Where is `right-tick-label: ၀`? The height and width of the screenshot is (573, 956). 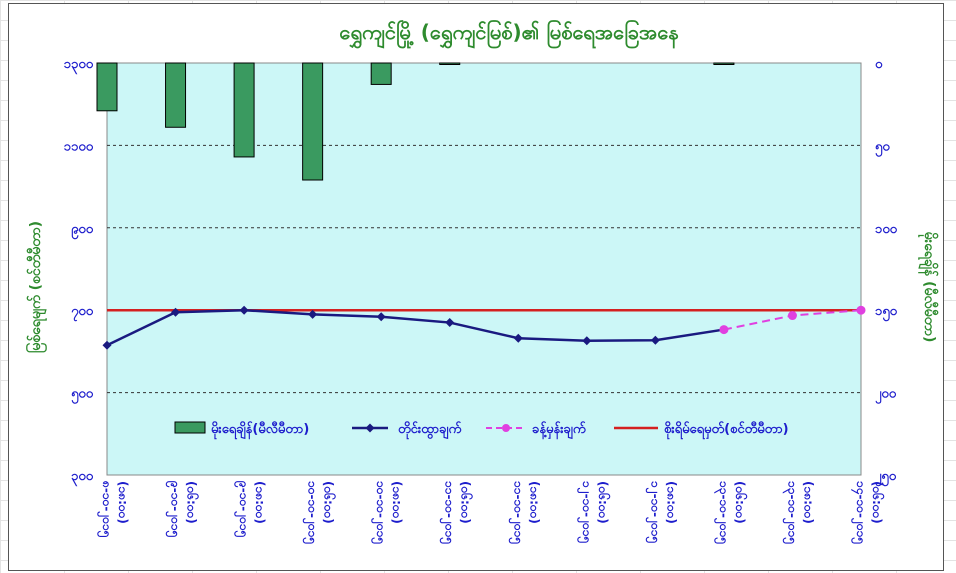 right-tick-label: ၀ is located at coordinates (879, 64).